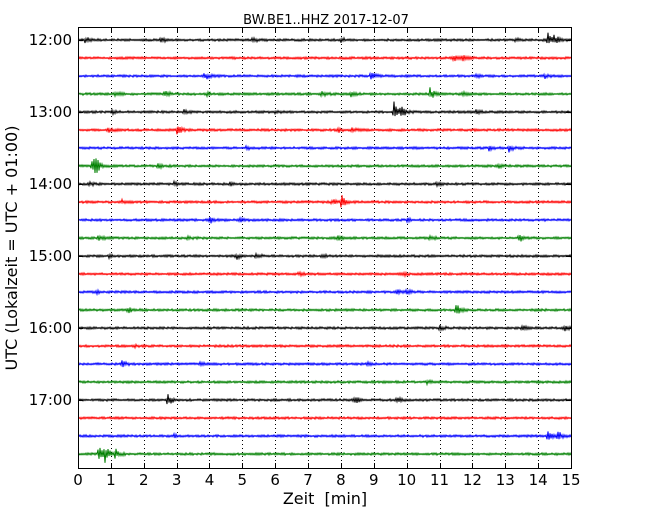  Describe the element at coordinates (210, 480) in the screenshot. I see `x-tick-label-4: 4` at that location.